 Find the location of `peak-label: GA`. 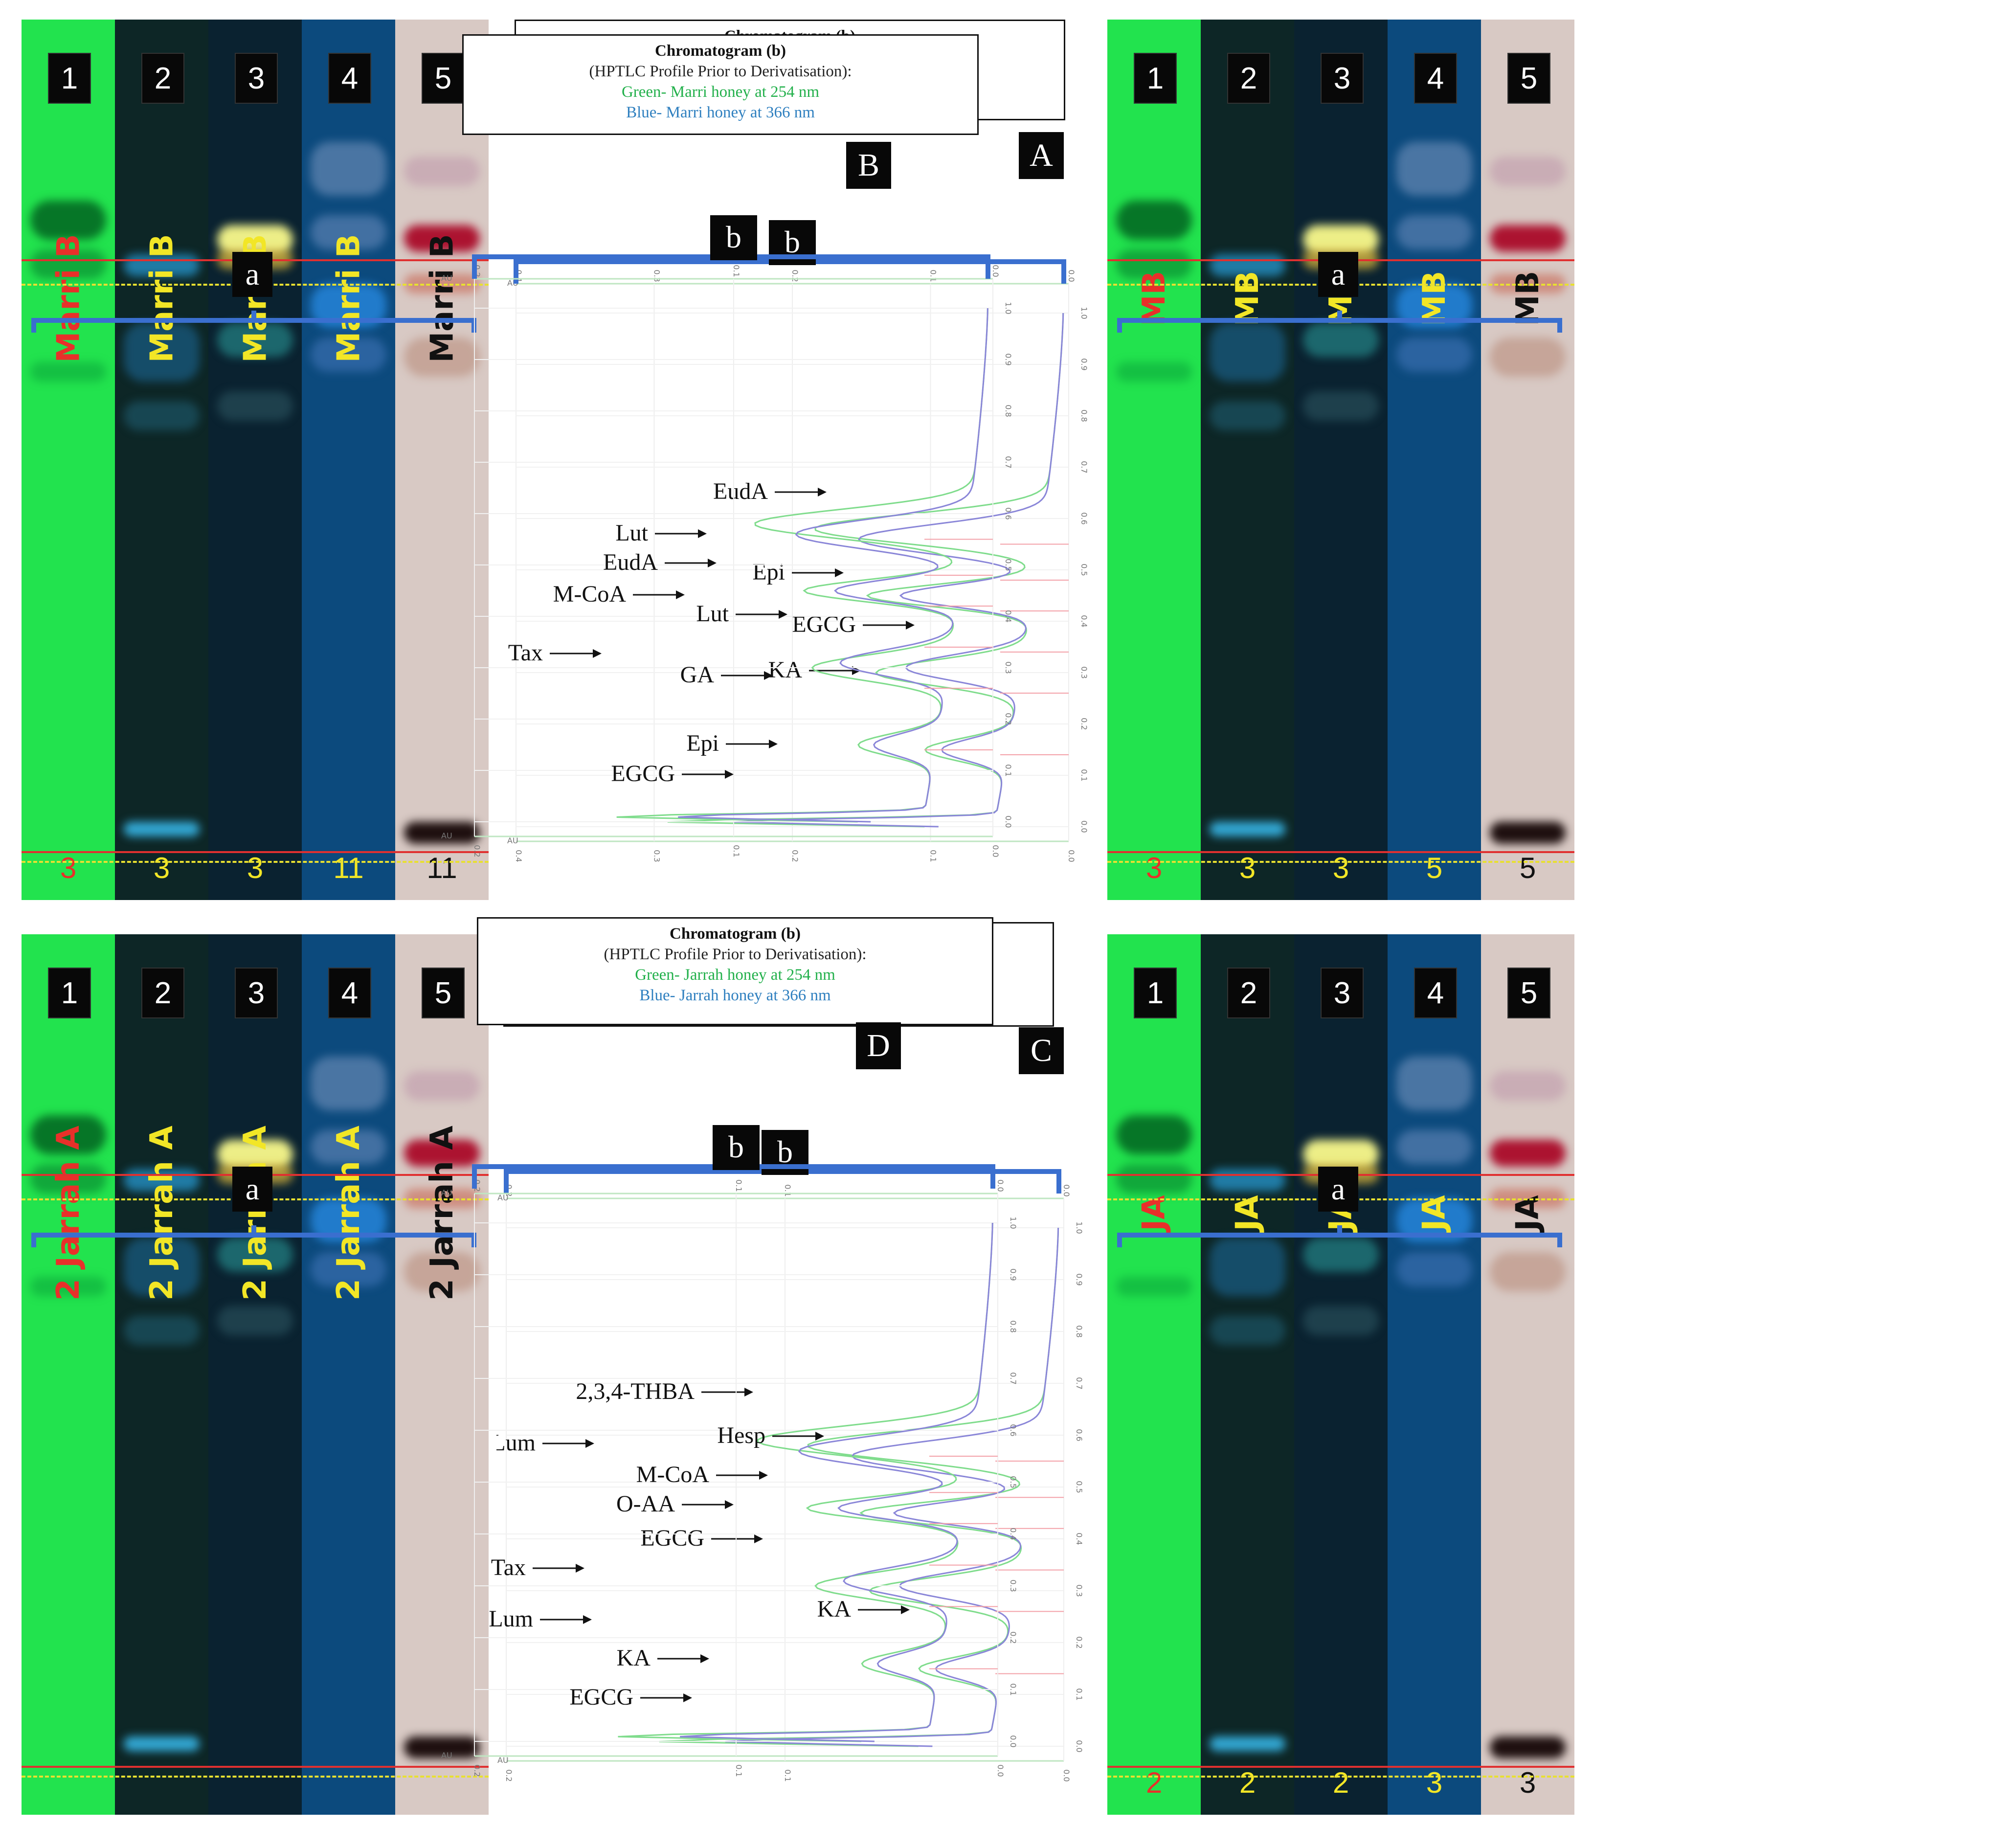

peak-label: GA is located at coordinates (697, 675).